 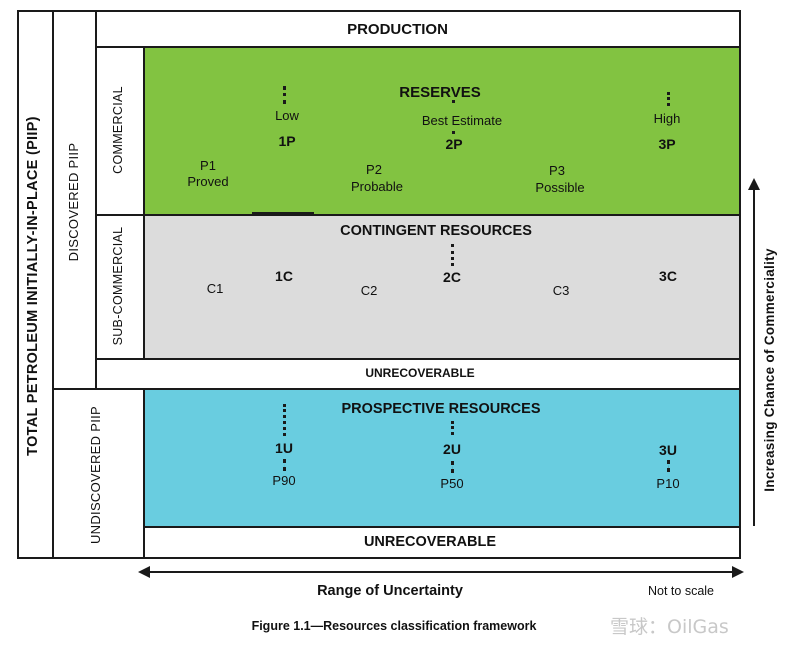 I want to click on prospective-1u: 1U, so click(x=284, y=448).